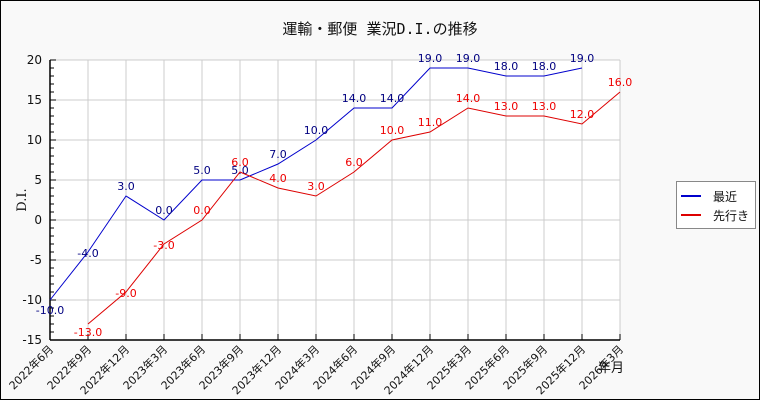 The height and width of the screenshot is (400, 760). What do you see at coordinates (38, 180) in the screenshot?
I see `y-tick-label: 5` at bounding box center [38, 180].